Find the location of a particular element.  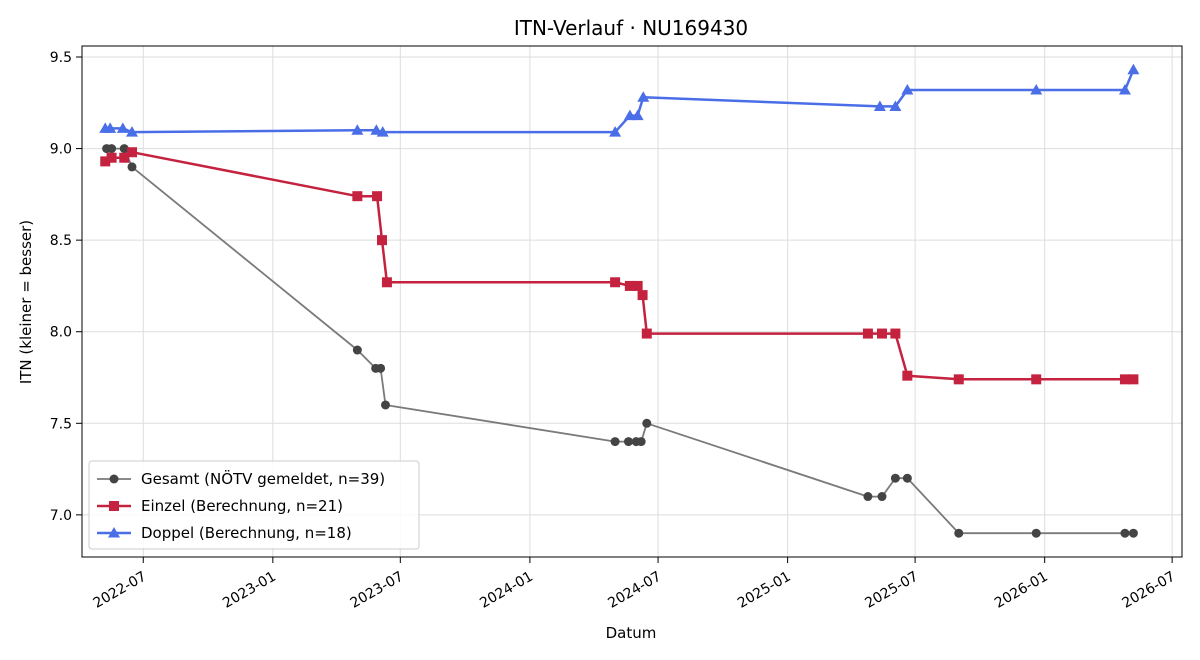

y-tick-label: 9.5 is located at coordinates (61, 58).